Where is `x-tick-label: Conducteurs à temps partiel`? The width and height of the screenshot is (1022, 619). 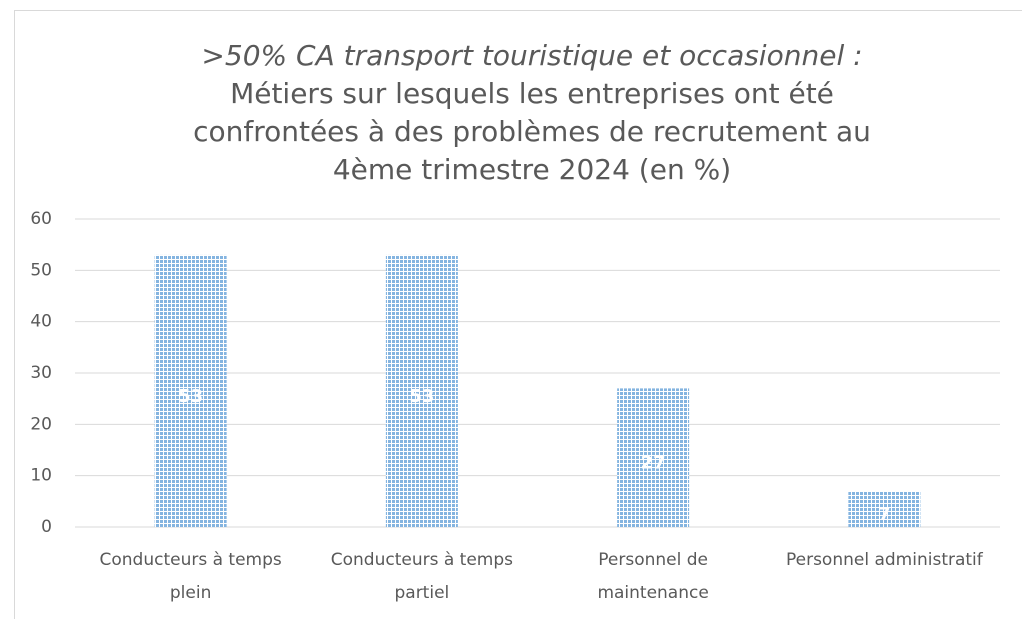
x-tick-label: Conducteurs à temps partiel is located at coordinates (422, 576).